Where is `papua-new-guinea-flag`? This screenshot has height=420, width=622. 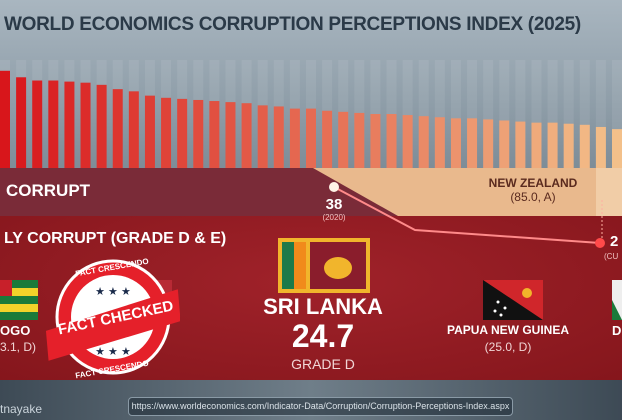 papua-new-guinea-flag is located at coordinates (513, 300).